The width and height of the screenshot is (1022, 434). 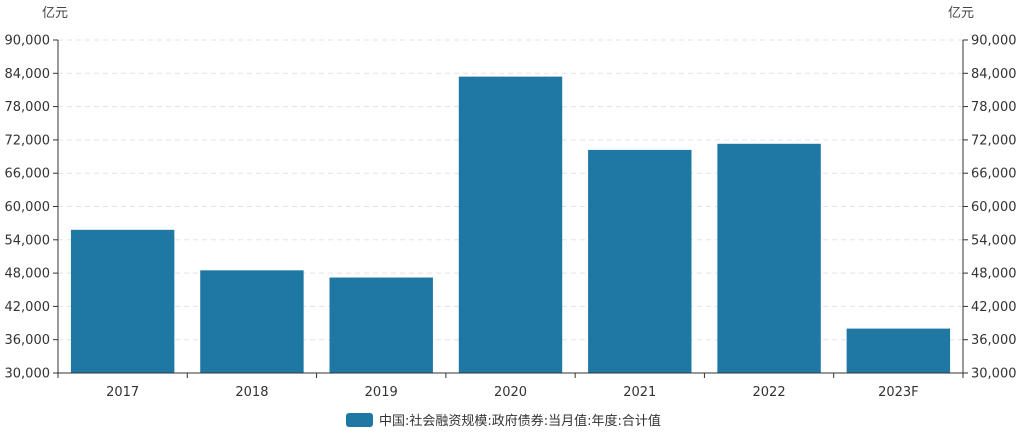 What do you see at coordinates (28, 41) in the screenshot?
I see `left-tick-label: 90,000` at bounding box center [28, 41].